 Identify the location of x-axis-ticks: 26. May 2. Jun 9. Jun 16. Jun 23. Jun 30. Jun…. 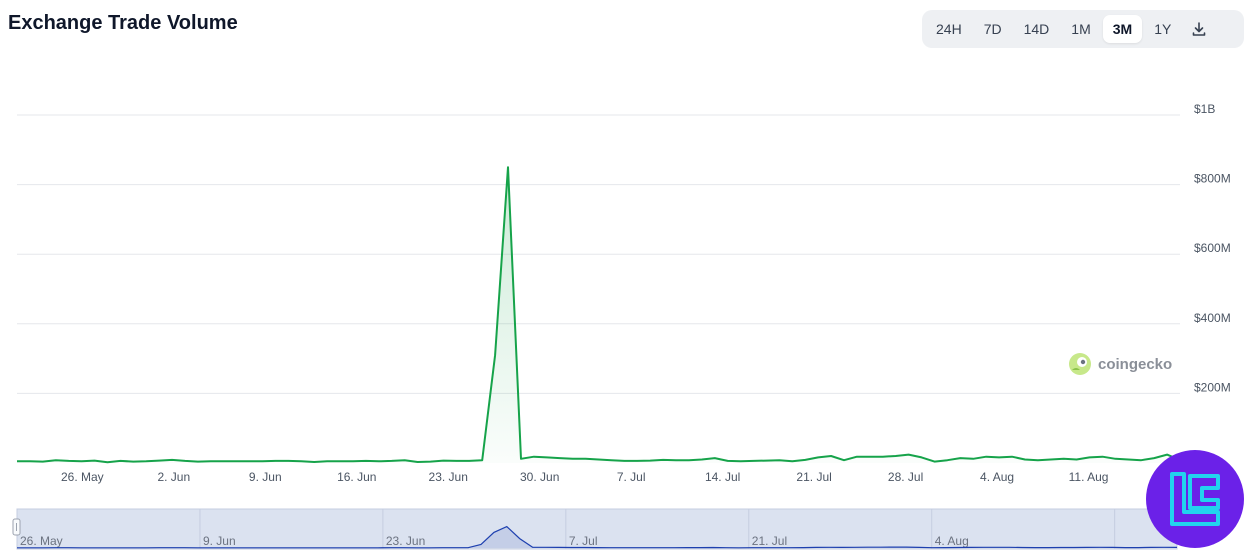
(584, 477).